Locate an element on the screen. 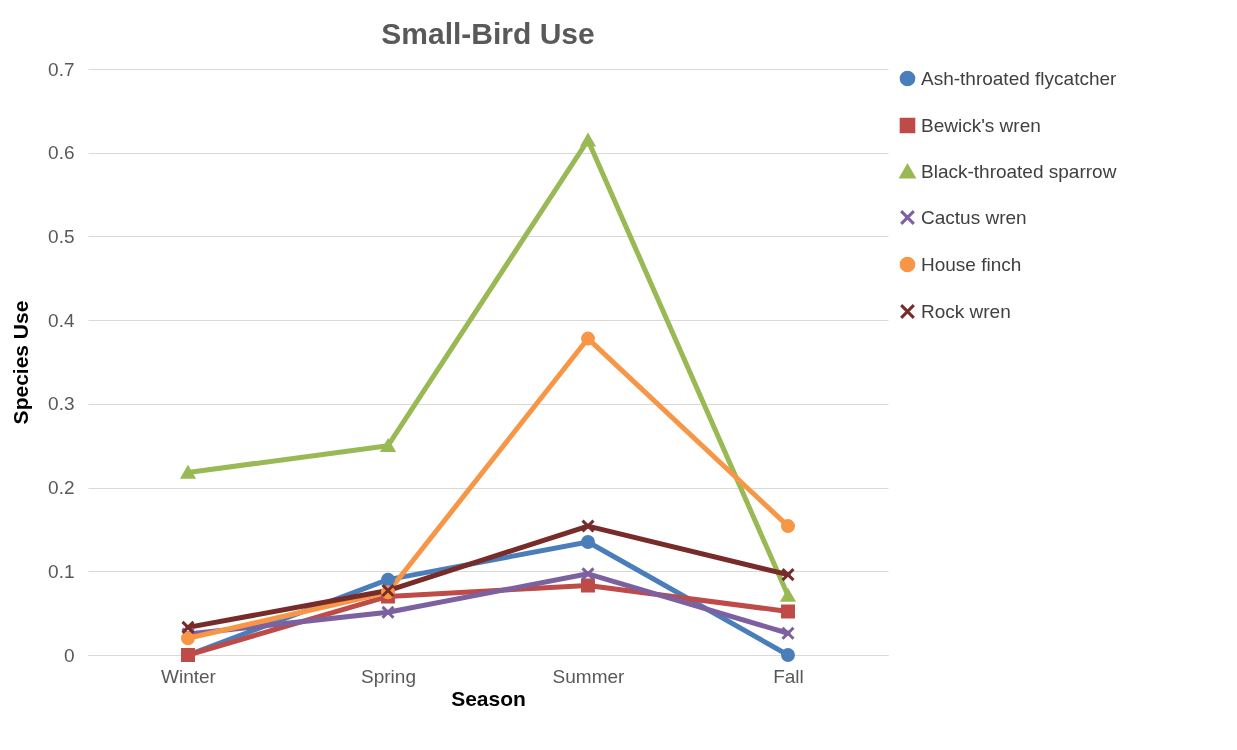 The width and height of the screenshot is (1237, 750). y-tick-label: 0.1 is located at coordinates (61, 571).